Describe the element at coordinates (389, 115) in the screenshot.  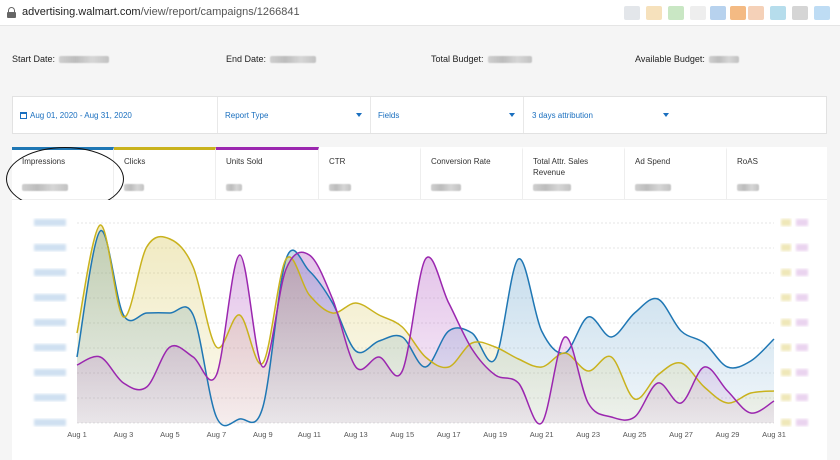
I see `fields-label: Fields` at that location.